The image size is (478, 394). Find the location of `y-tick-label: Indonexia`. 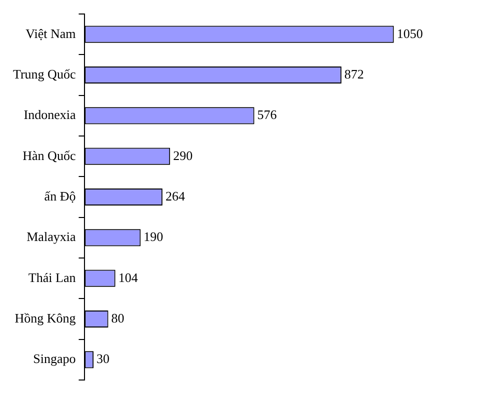

y-tick-label: Indonexia is located at coordinates (50, 114).